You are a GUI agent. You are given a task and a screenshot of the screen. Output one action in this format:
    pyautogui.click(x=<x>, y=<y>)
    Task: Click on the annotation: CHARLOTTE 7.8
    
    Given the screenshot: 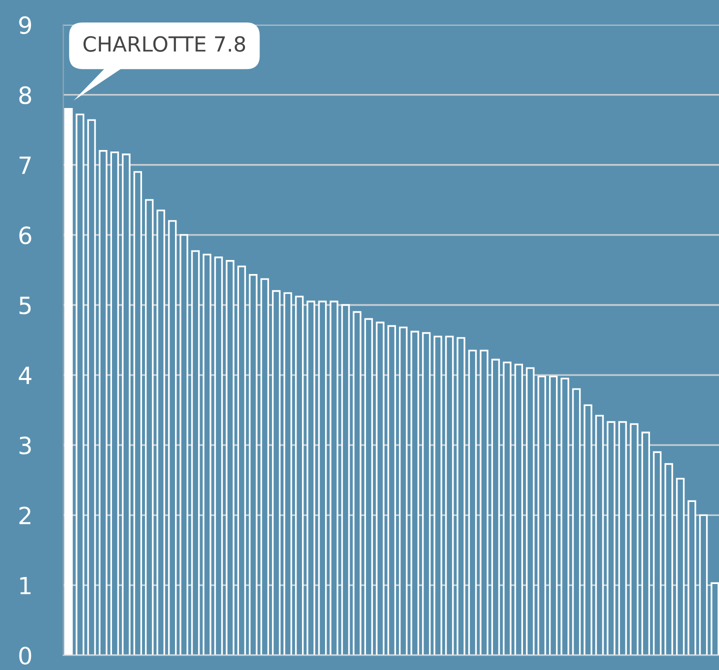 What is the action you would take?
    pyautogui.click(x=164, y=44)
    